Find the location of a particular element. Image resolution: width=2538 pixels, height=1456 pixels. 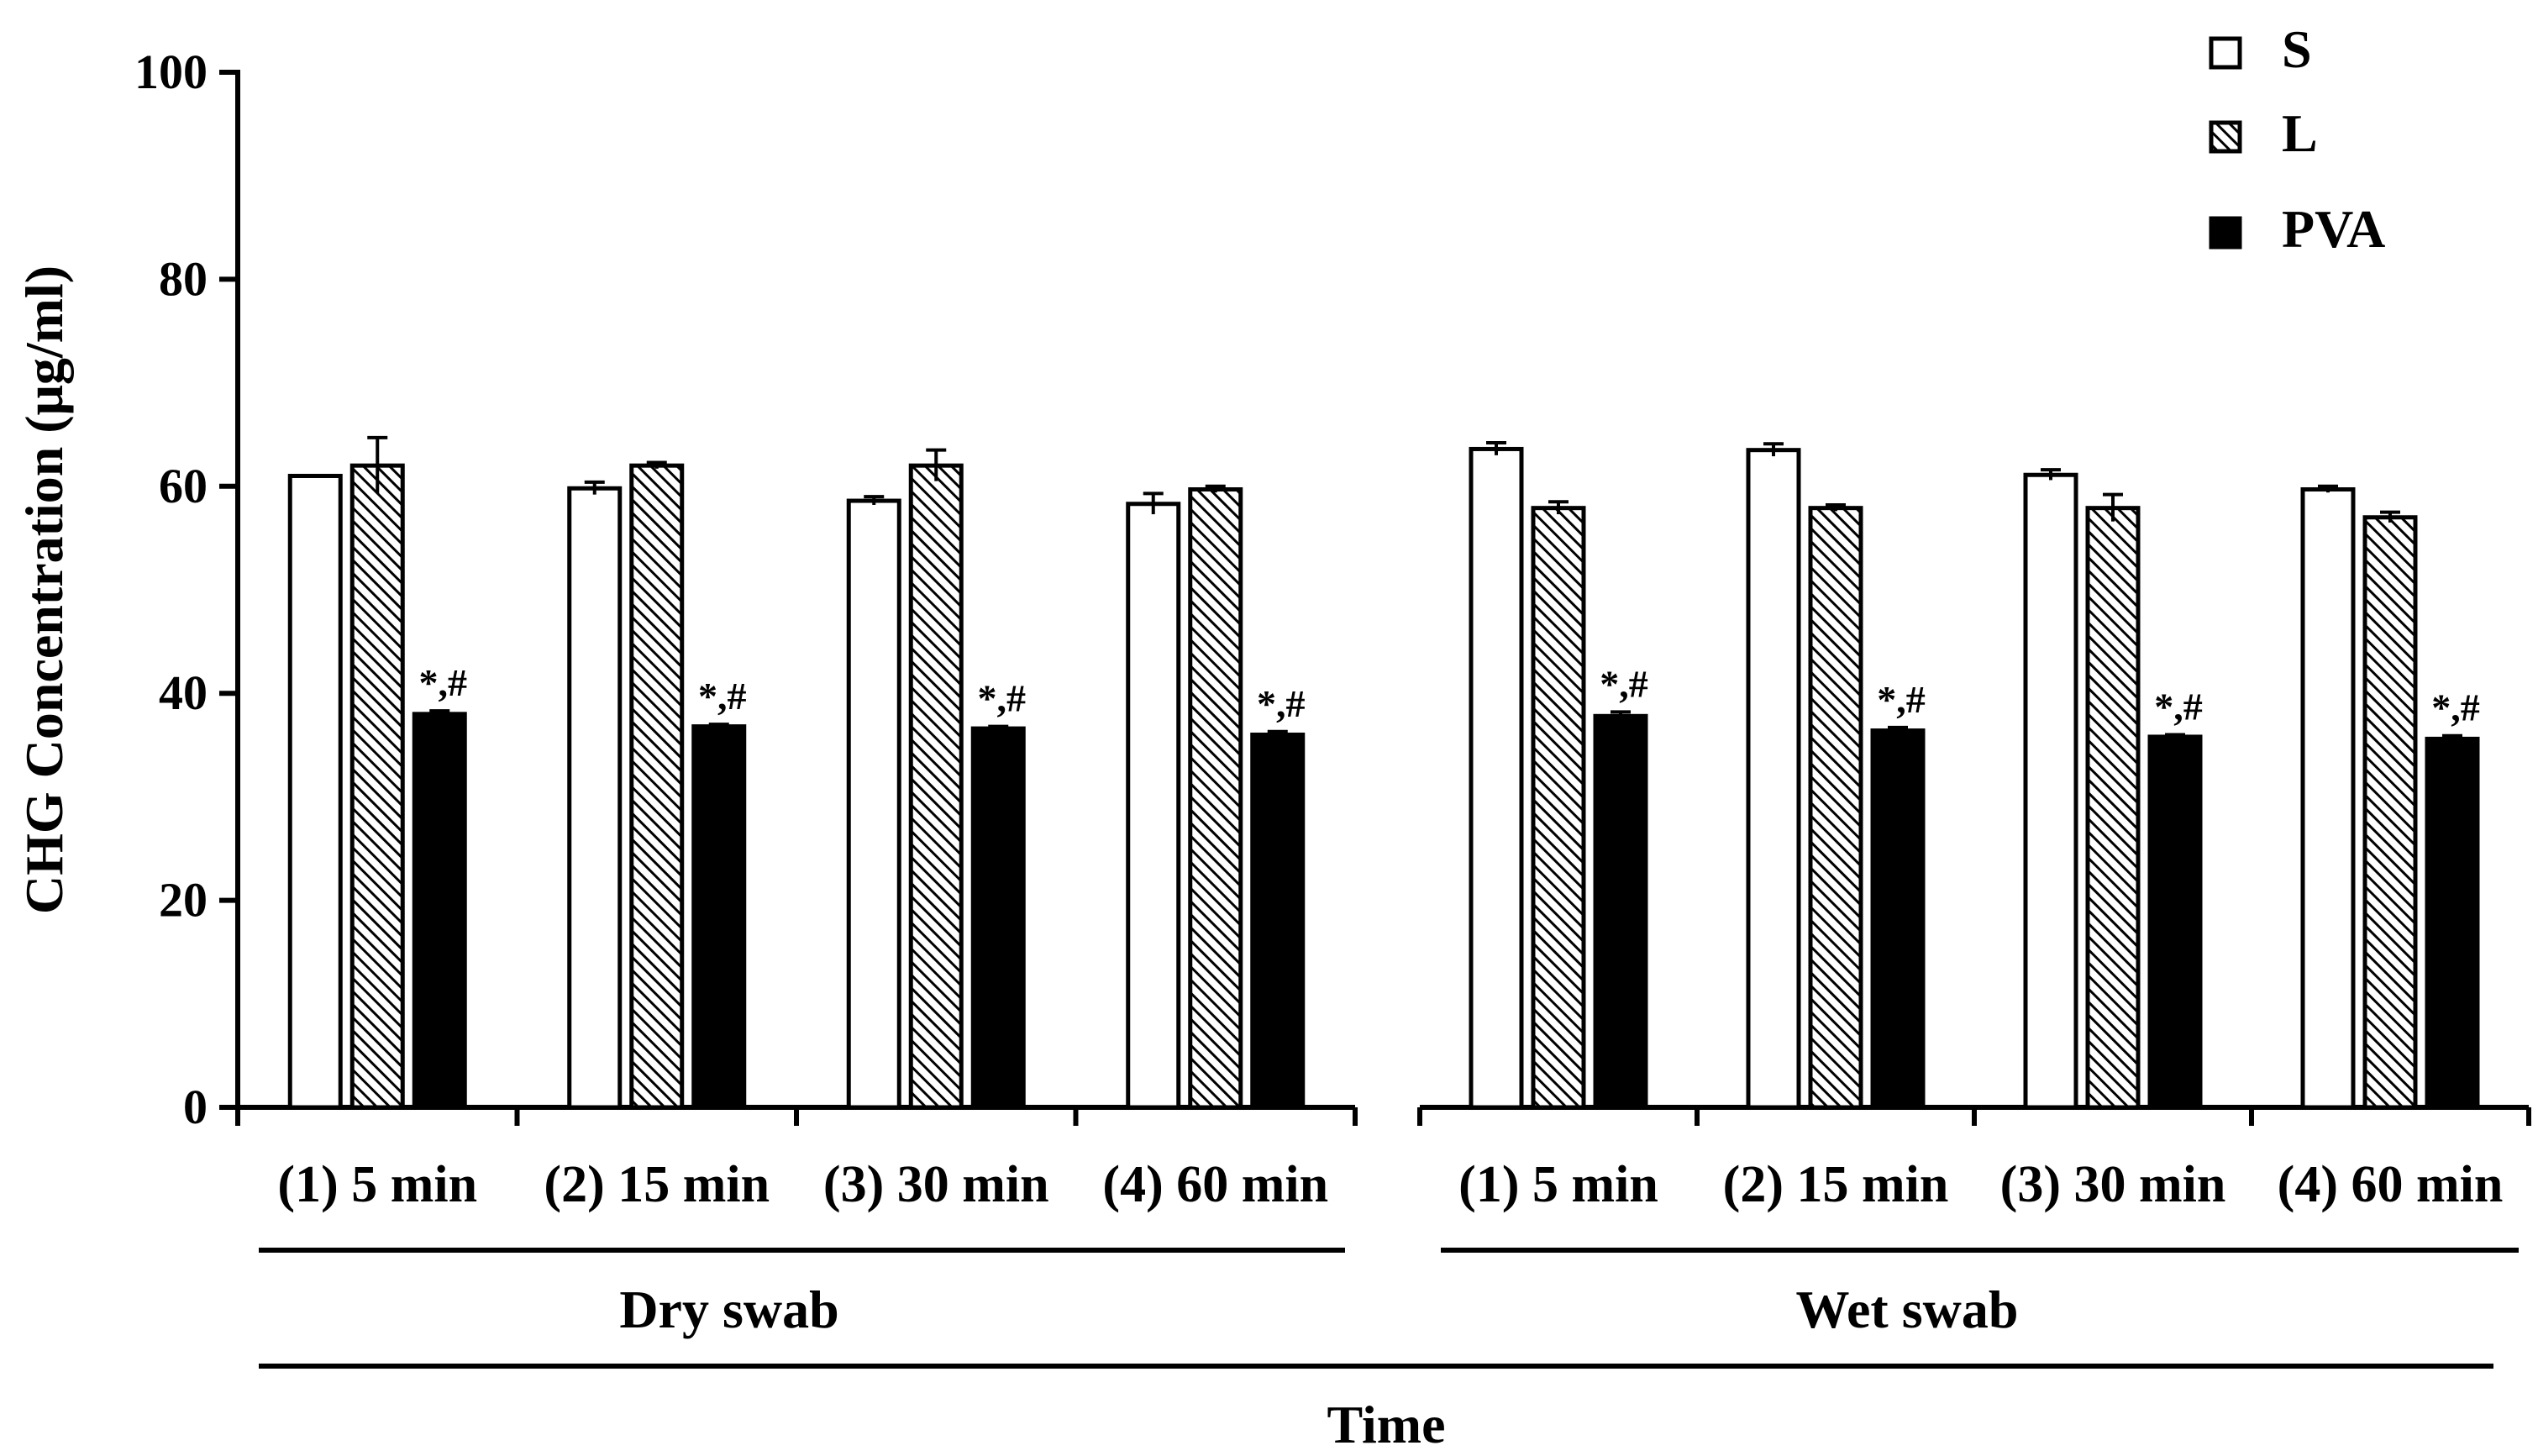

legend-label-pva: PVA is located at coordinates (2334, 229).